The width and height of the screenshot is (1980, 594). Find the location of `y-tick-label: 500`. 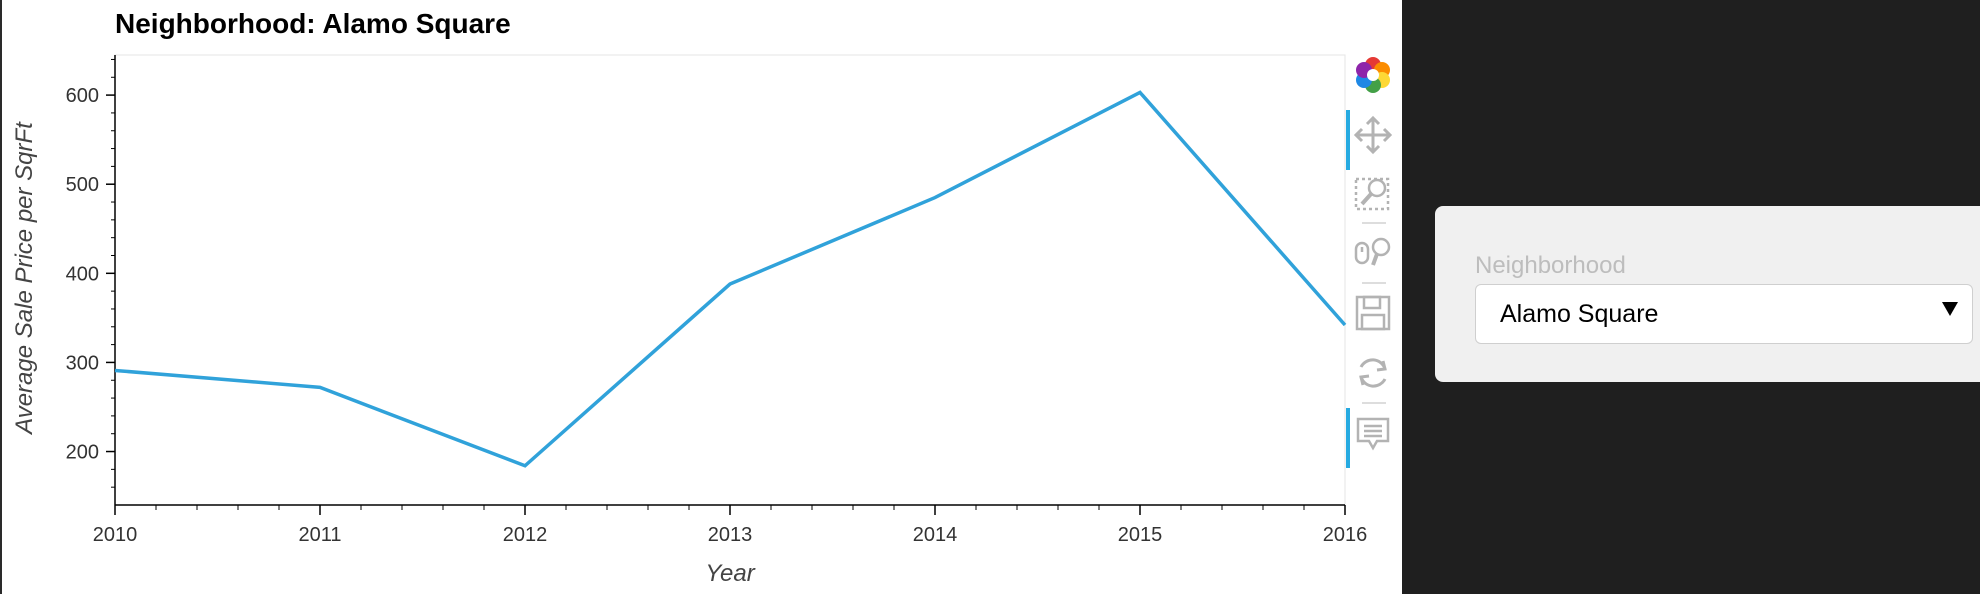

y-tick-label: 500 is located at coordinates (82, 185).